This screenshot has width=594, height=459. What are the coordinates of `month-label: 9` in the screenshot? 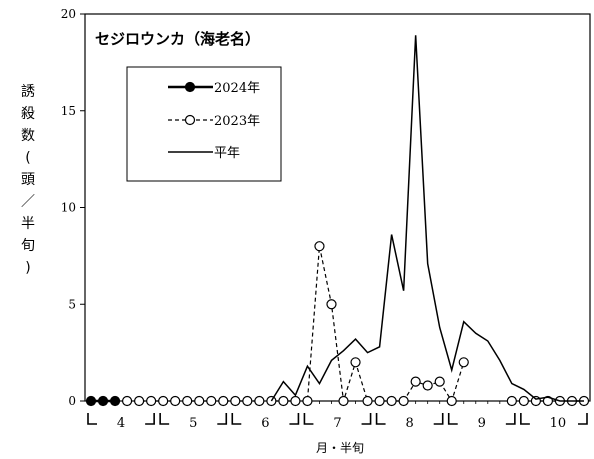 It's located at (482, 423).